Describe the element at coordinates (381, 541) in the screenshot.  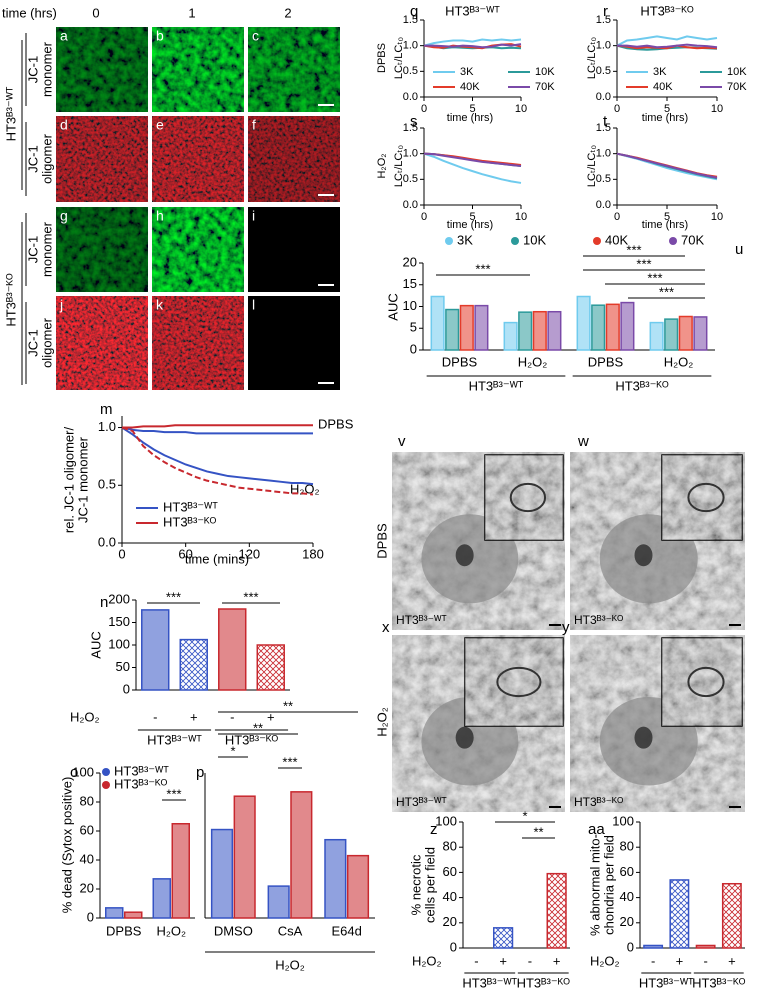
I see `condition-label: DPBS` at that location.